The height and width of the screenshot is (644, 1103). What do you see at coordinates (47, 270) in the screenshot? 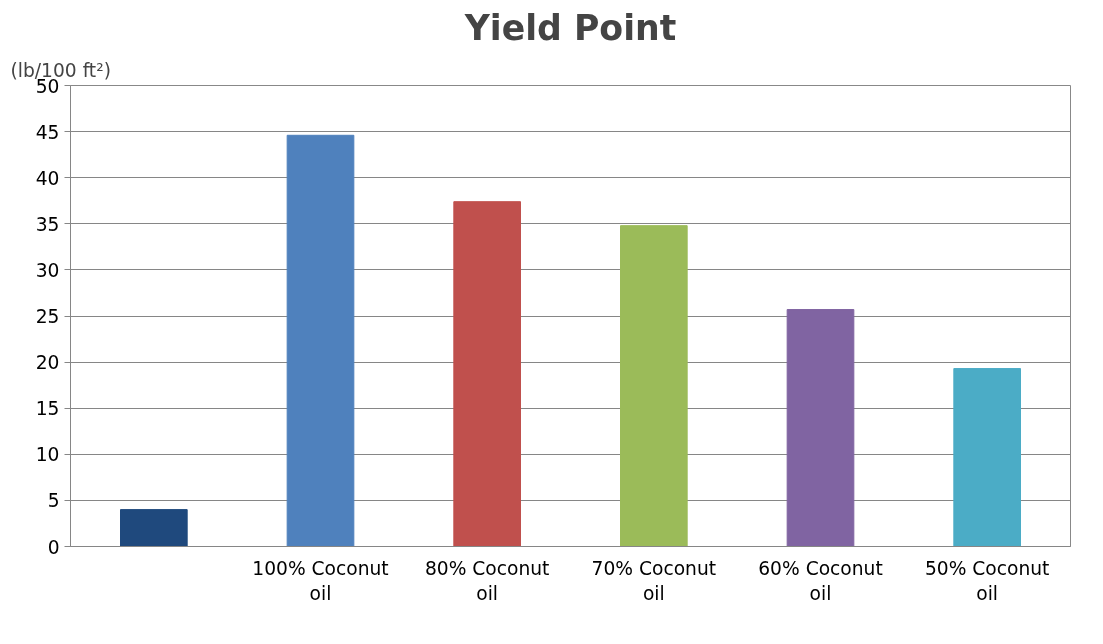
I see `y-tick-label: 30` at bounding box center [47, 270].